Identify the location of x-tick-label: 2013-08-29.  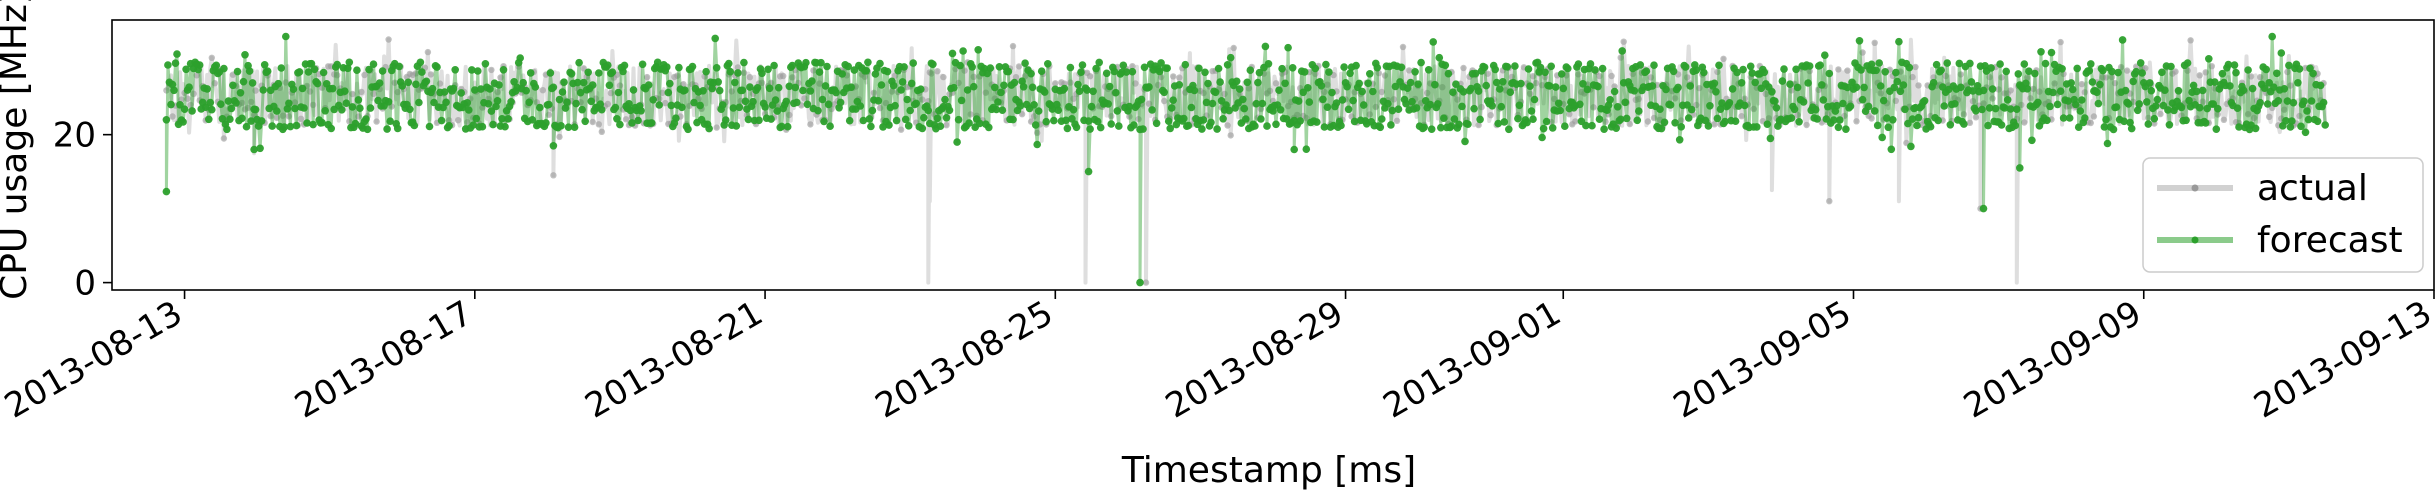
(1254, 359).